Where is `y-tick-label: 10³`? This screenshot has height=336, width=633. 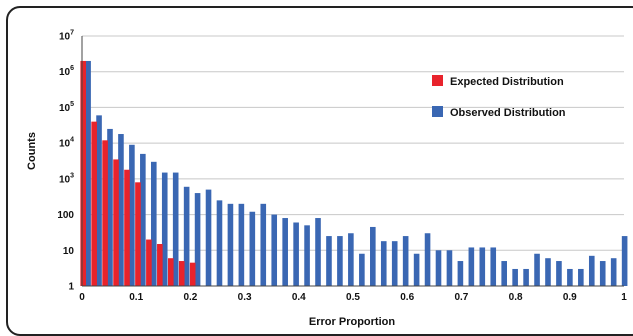
y-tick-label: 10³ is located at coordinates (66, 178).